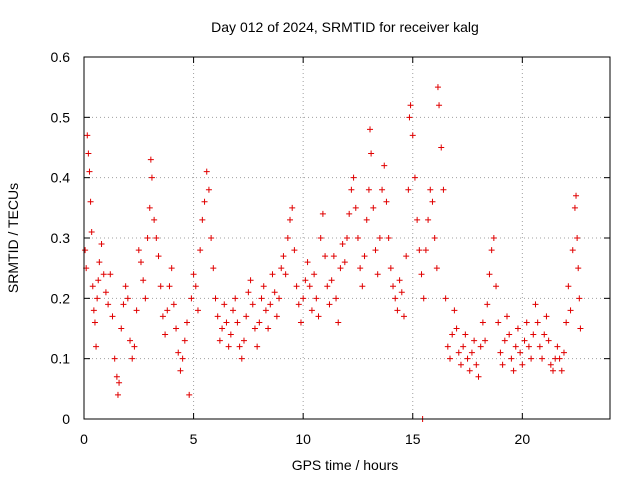  I want to click on y-tick-label: 0.1, so click(61, 359).